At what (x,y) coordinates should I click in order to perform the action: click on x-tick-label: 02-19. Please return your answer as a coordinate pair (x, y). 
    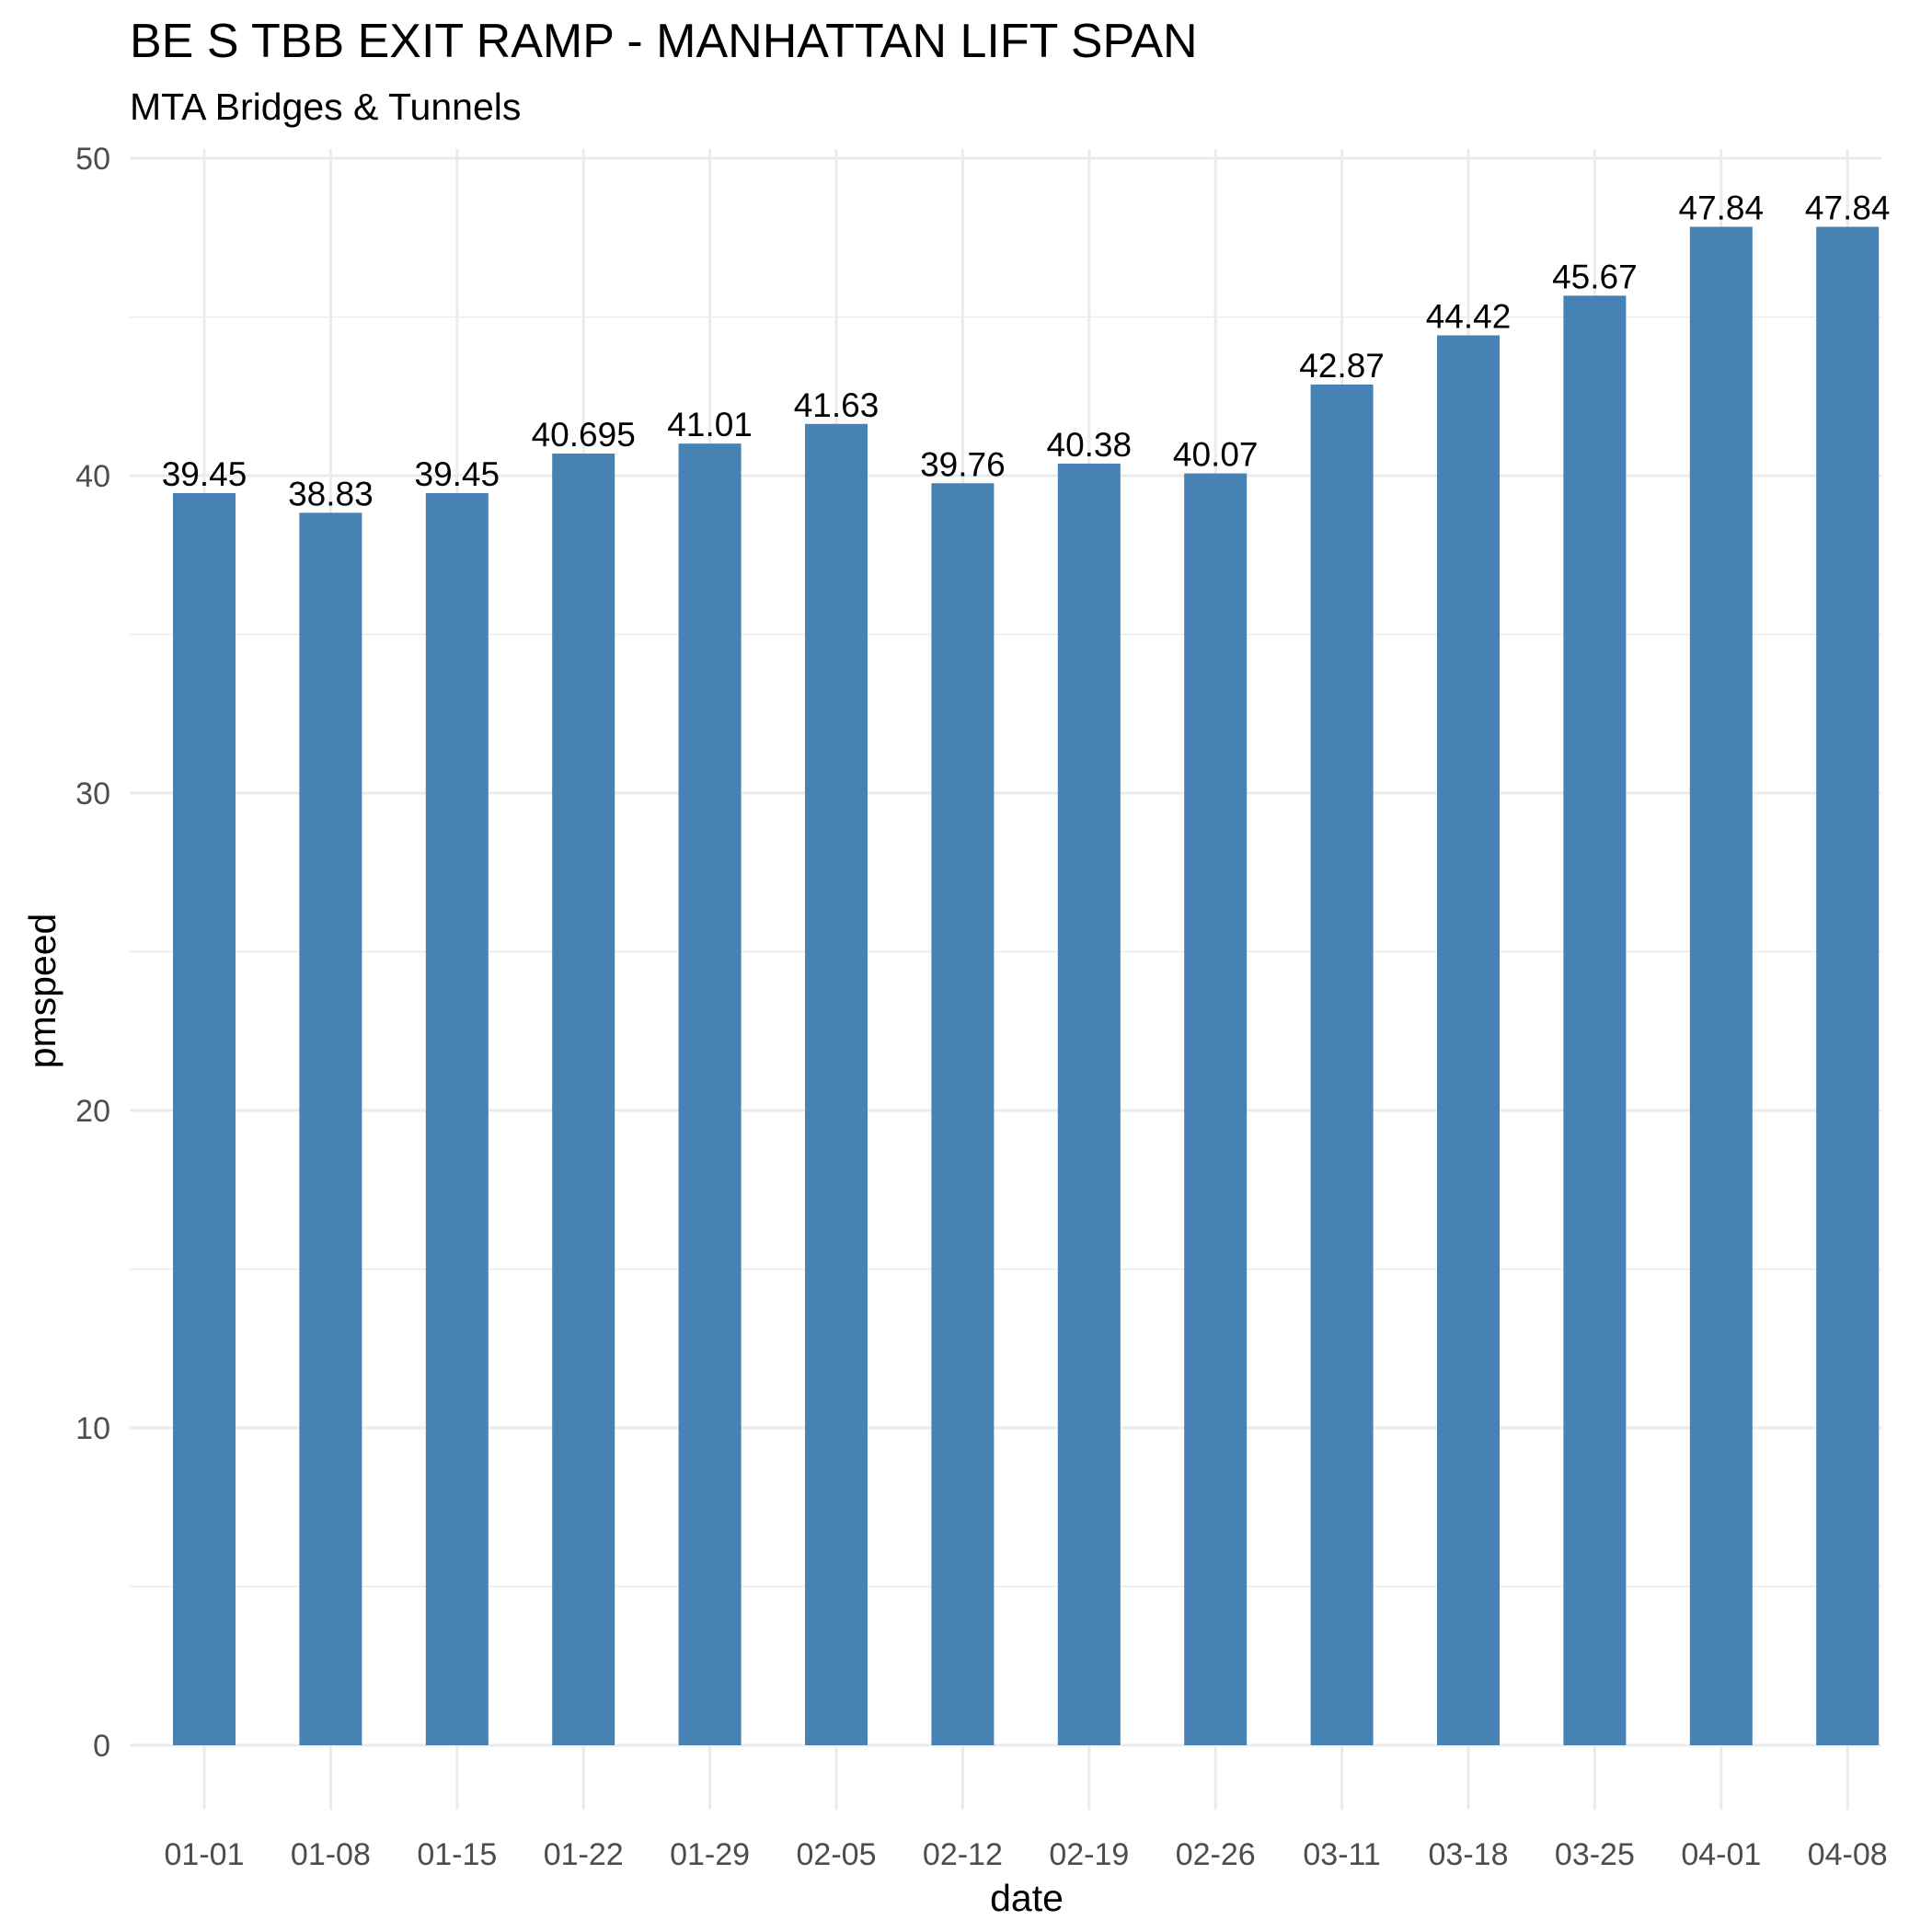
    Looking at the image, I should click on (1089, 1854).